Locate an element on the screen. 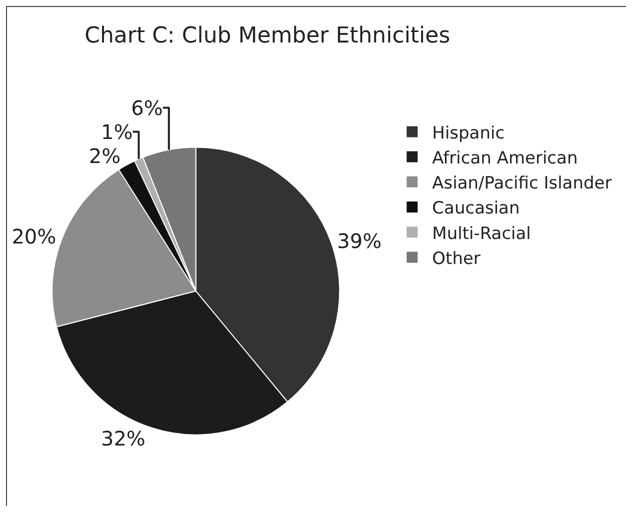 The height and width of the screenshot is (517, 634). legend-label: African American is located at coordinates (505, 158).